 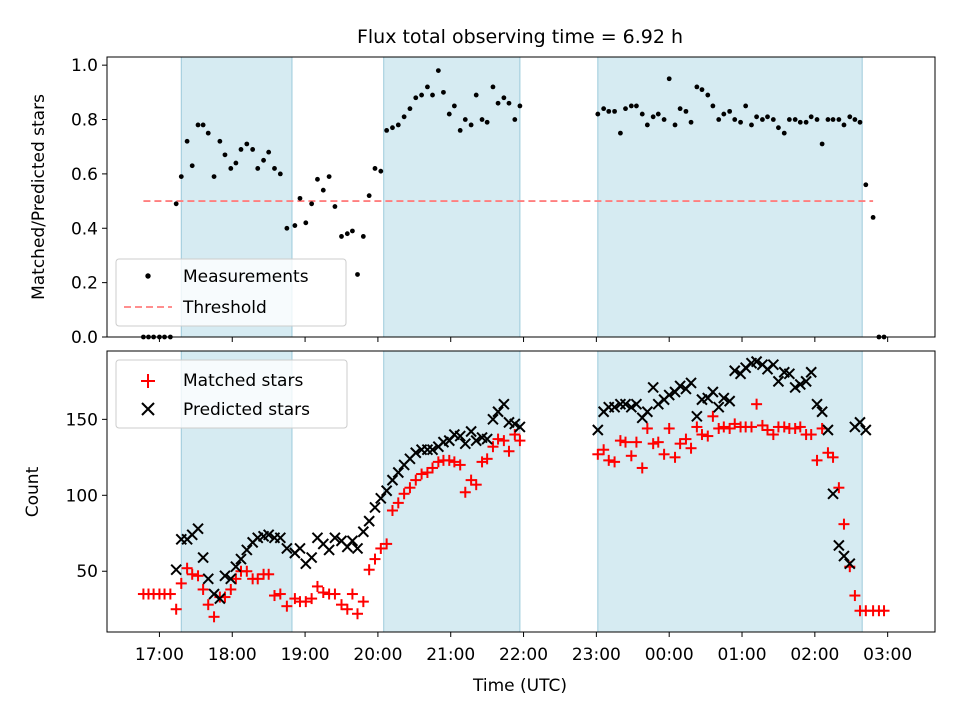 I want to click on bottom-legend: Matched stars Predicted stars, so click(x=231, y=394).